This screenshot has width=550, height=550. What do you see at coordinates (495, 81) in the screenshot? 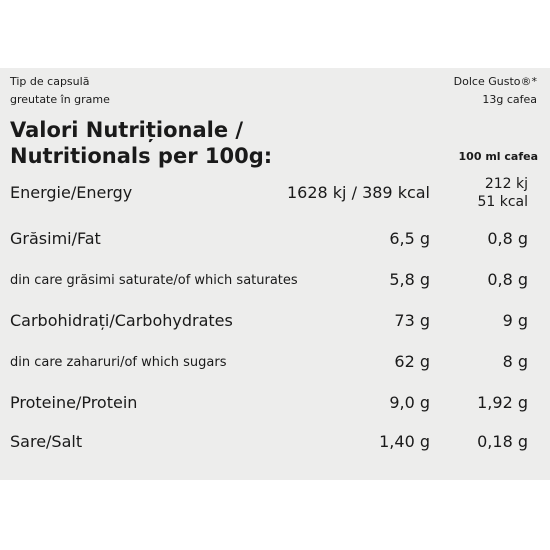
I see `dolce-gusto-label: Dolce Gusto®*` at bounding box center [495, 81].